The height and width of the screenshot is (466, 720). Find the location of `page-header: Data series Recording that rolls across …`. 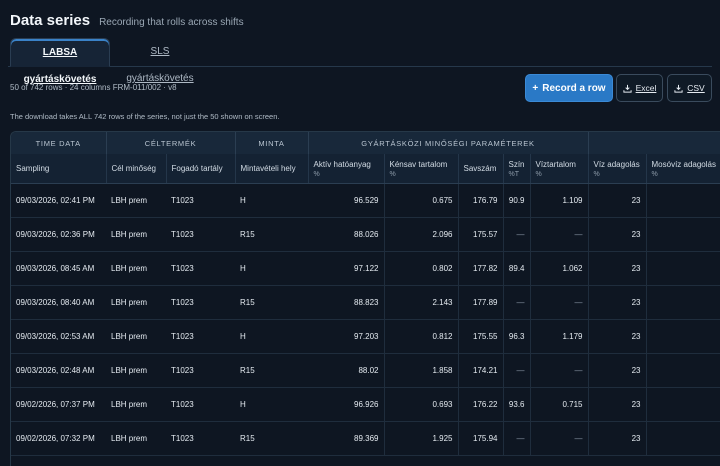

page-header: Data series Recording that rolls across … is located at coordinates (127, 20).